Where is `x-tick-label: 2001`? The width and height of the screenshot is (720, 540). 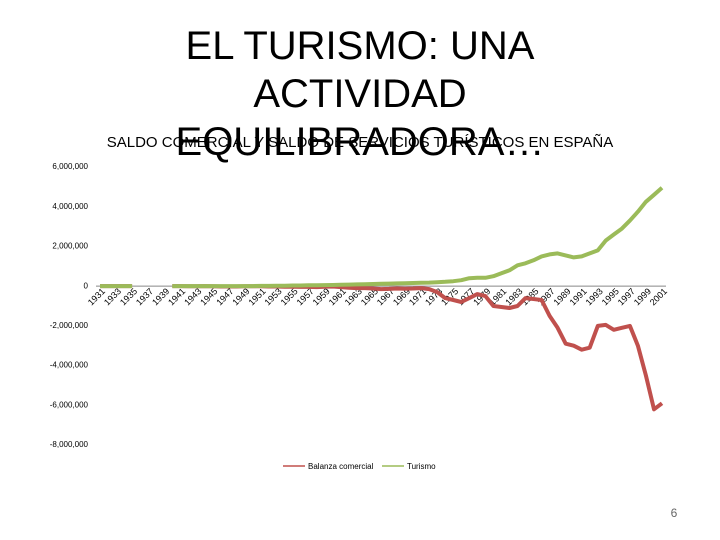
x-tick-label: 2001 is located at coordinates (658, 296).